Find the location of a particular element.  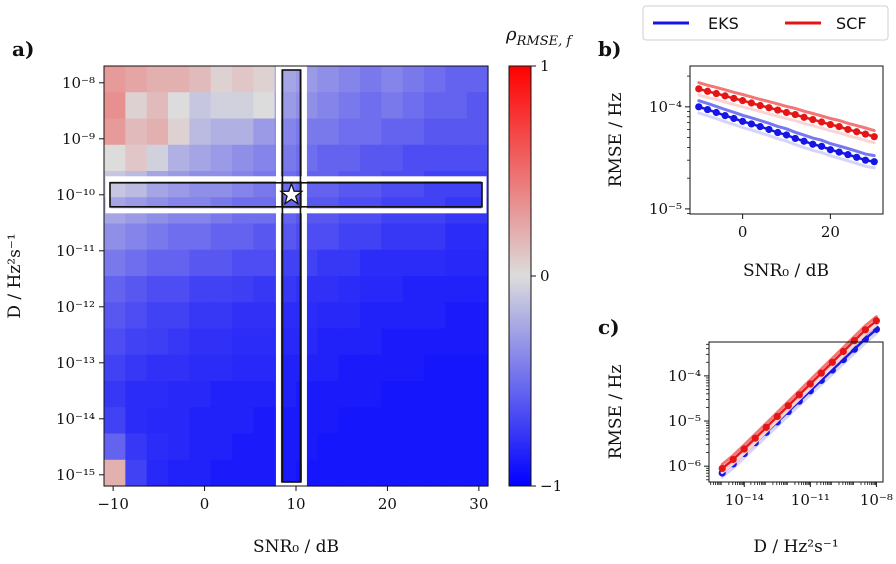

panel-b-plot is located at coordinates (786, 125).